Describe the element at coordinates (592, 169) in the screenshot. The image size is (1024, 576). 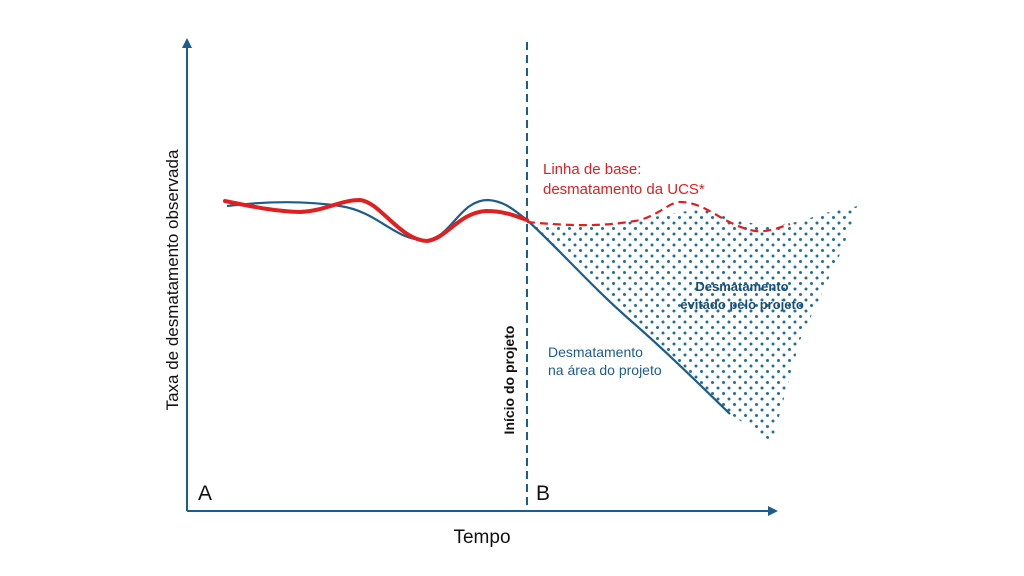
I see `baseline-label-line1: Linha de base:` at that location.